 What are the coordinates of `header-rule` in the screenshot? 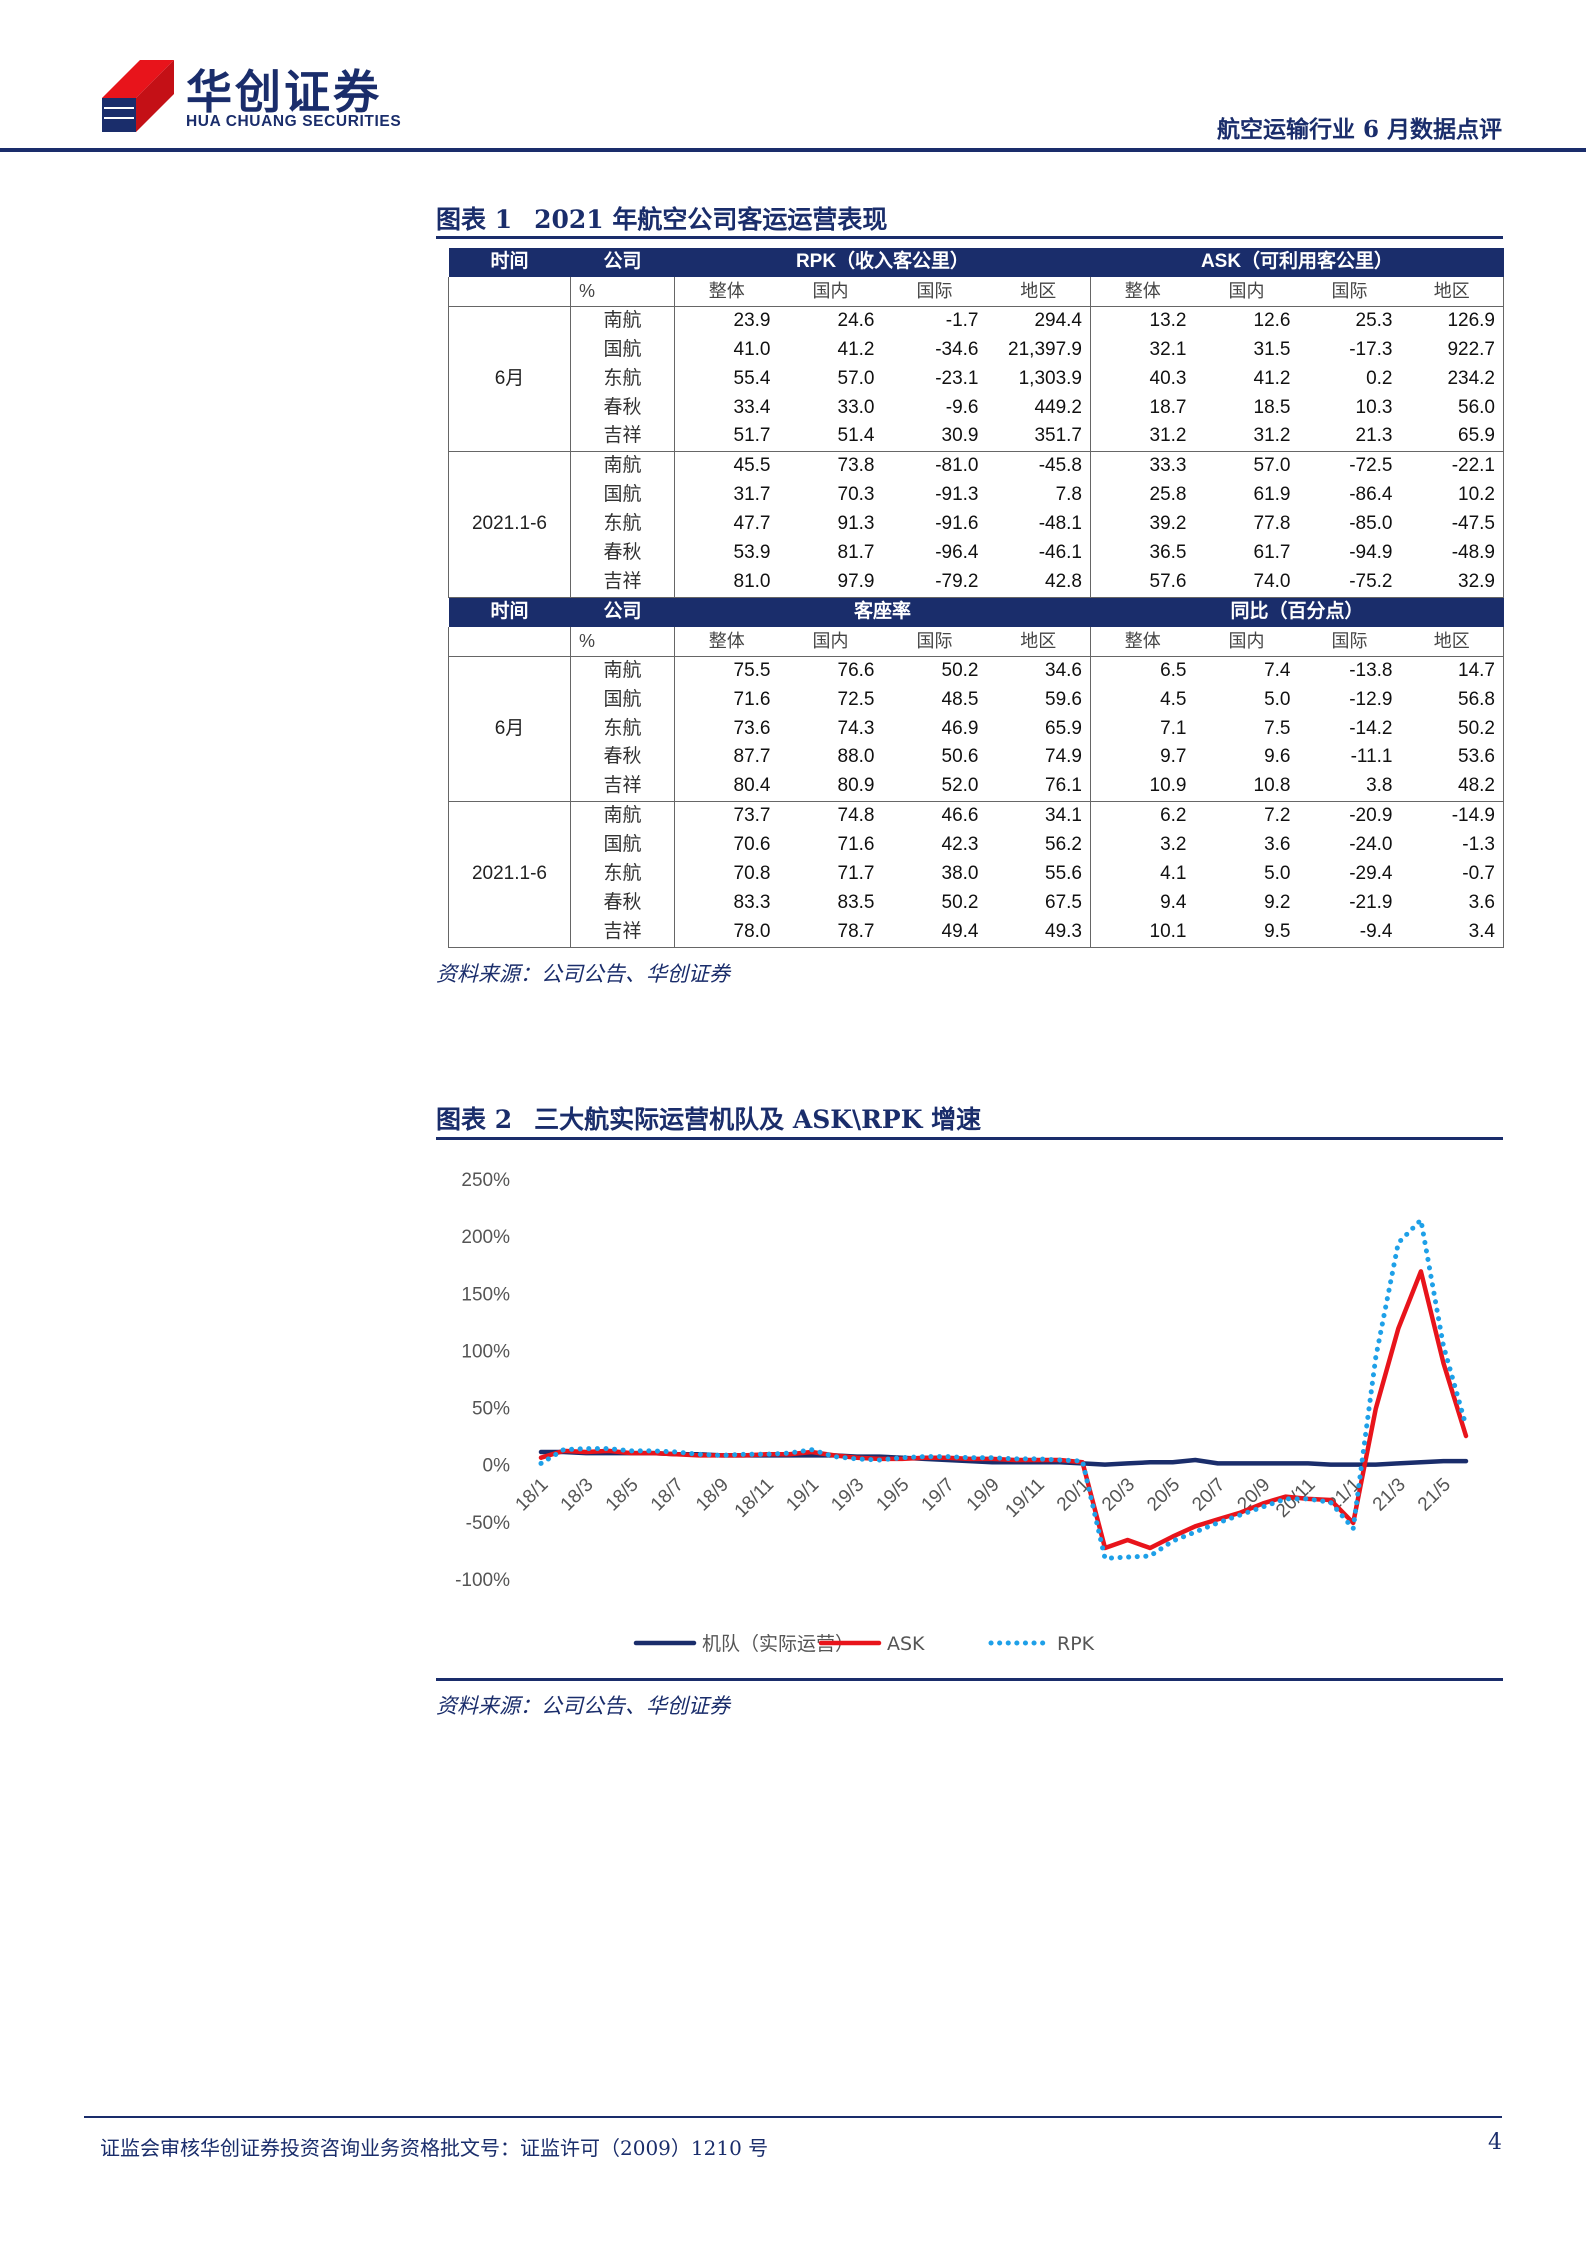 It's located at (793, 150).